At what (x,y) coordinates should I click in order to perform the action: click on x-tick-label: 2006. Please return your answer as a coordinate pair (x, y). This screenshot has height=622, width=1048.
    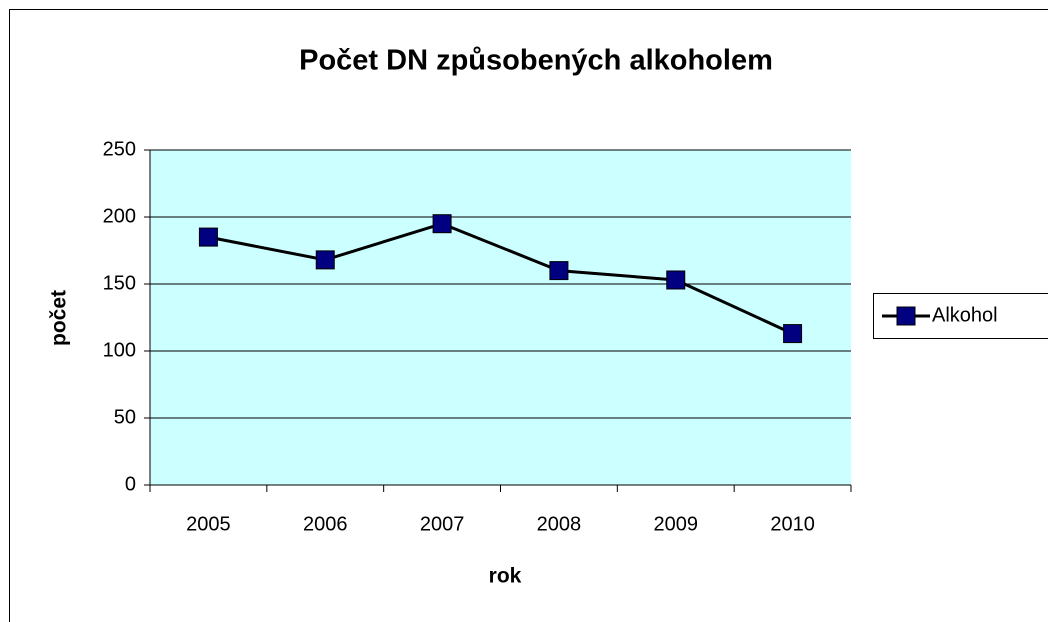
    Looking at the image, I should click on (325, 524).